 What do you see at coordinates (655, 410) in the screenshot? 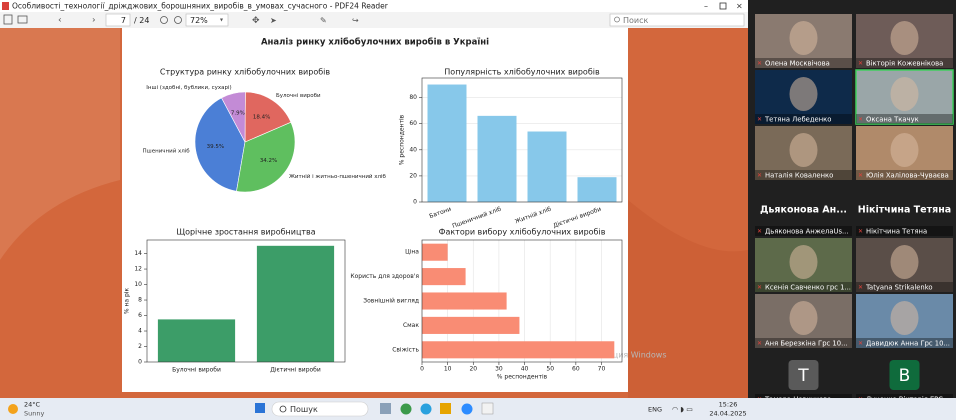
I see `keyboard-language: ENG` at bounding box center [655, 410].